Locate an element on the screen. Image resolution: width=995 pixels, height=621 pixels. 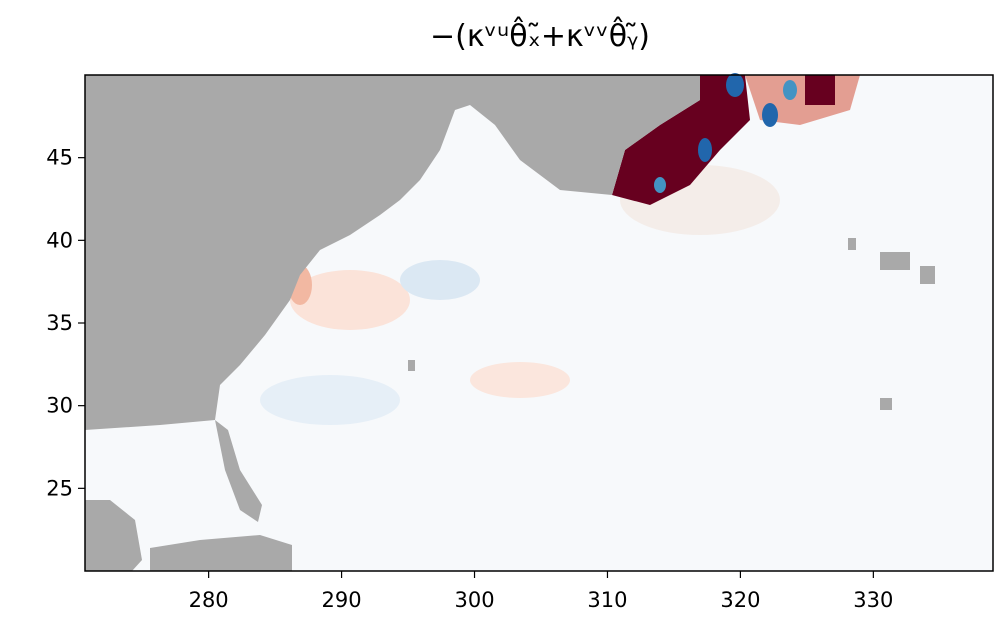
x-tick-label: 290 is located at coordinates (342, 600).